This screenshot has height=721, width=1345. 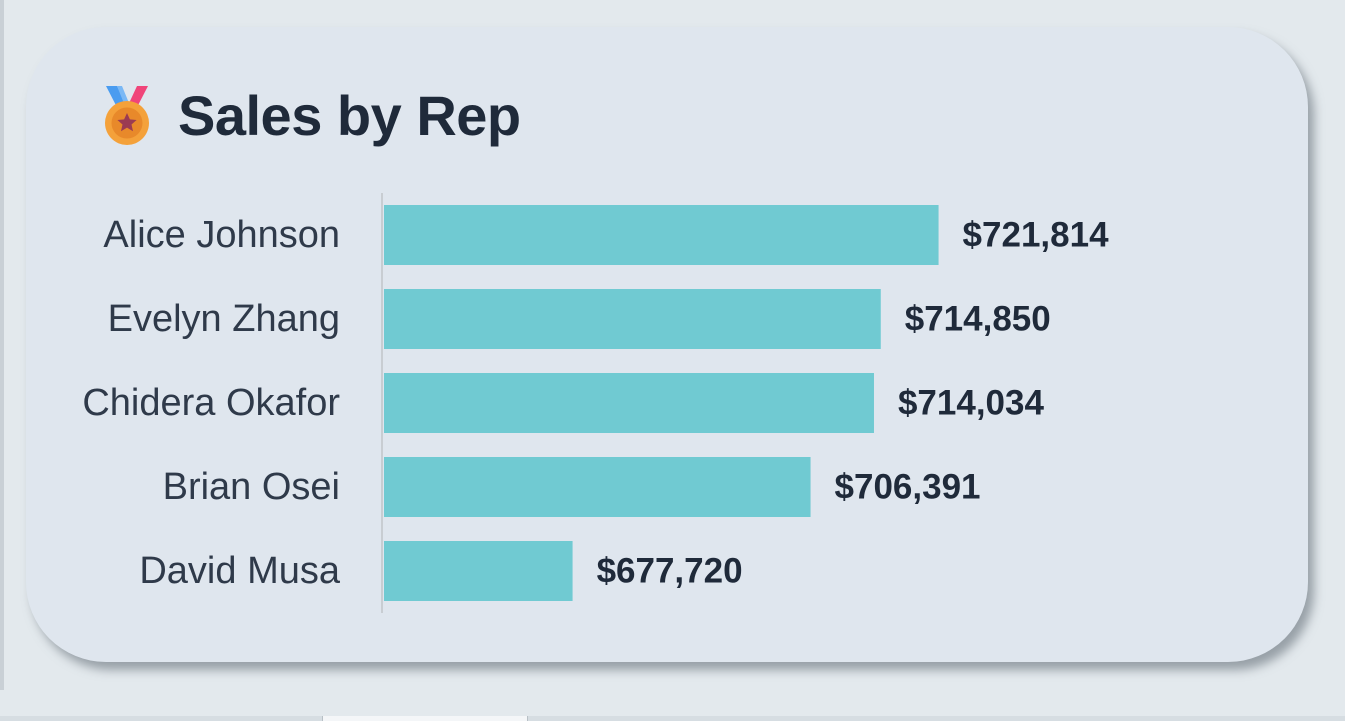 What do you see at coordinates (211, 403) in the screenshot?
I see `category-label: Chidera Okafor` at bounding box center [211, 403].